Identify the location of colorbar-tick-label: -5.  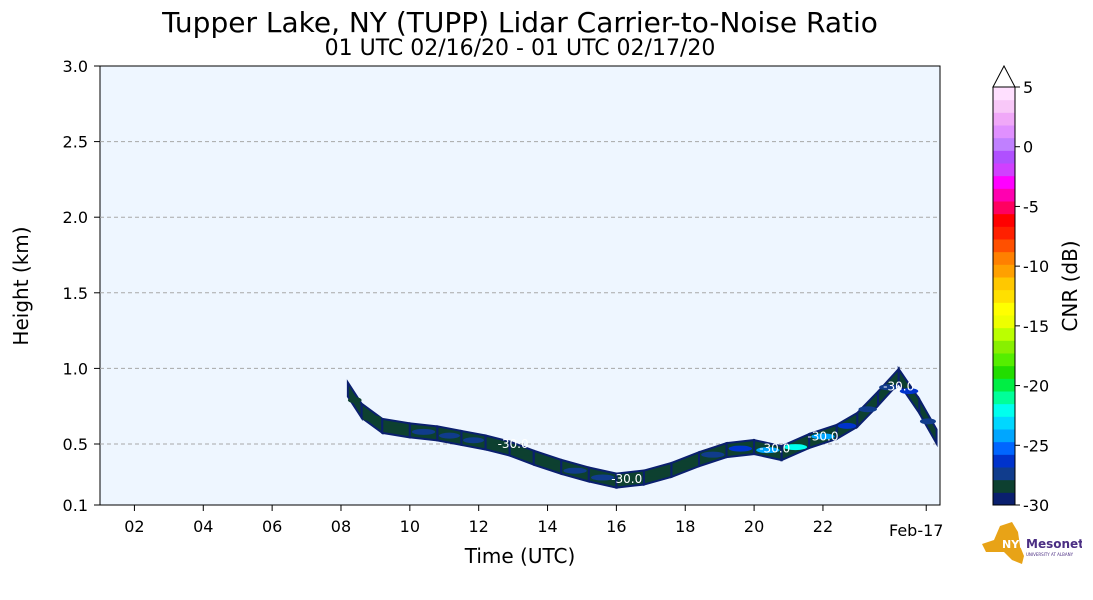
(1031, 206).